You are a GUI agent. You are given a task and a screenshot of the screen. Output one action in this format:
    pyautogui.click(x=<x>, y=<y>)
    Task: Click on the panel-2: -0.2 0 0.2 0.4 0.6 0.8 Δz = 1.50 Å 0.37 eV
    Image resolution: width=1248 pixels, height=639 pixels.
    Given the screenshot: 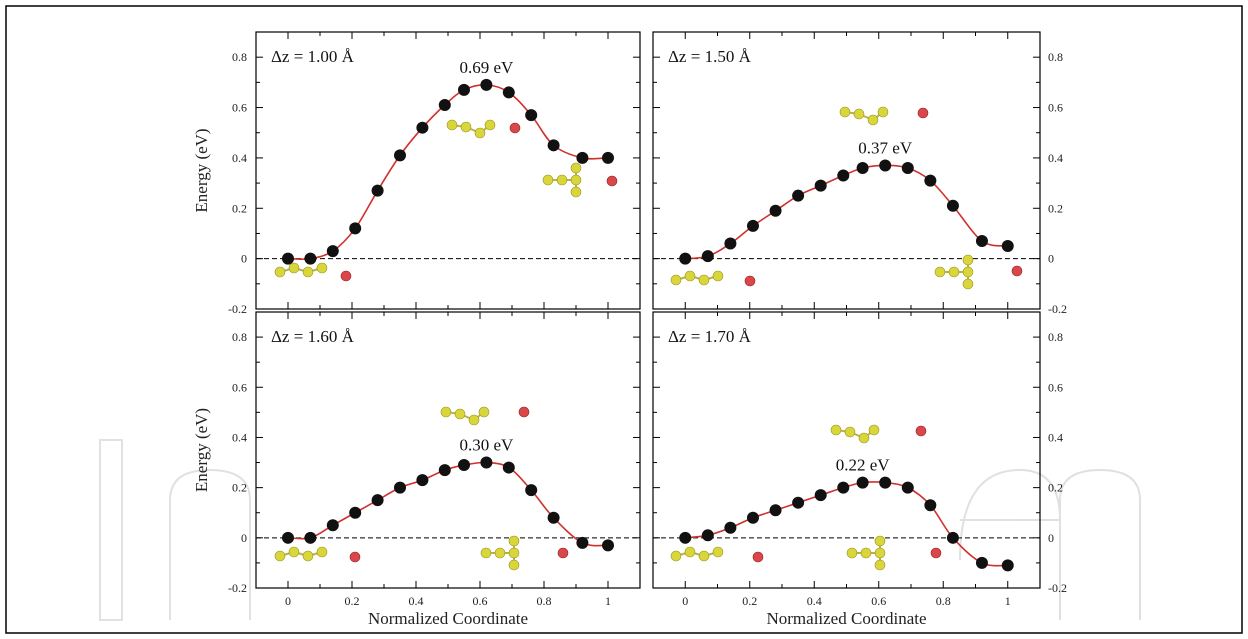 What is the action you would take?
    pyautogui.click(x=859, y=173)
    